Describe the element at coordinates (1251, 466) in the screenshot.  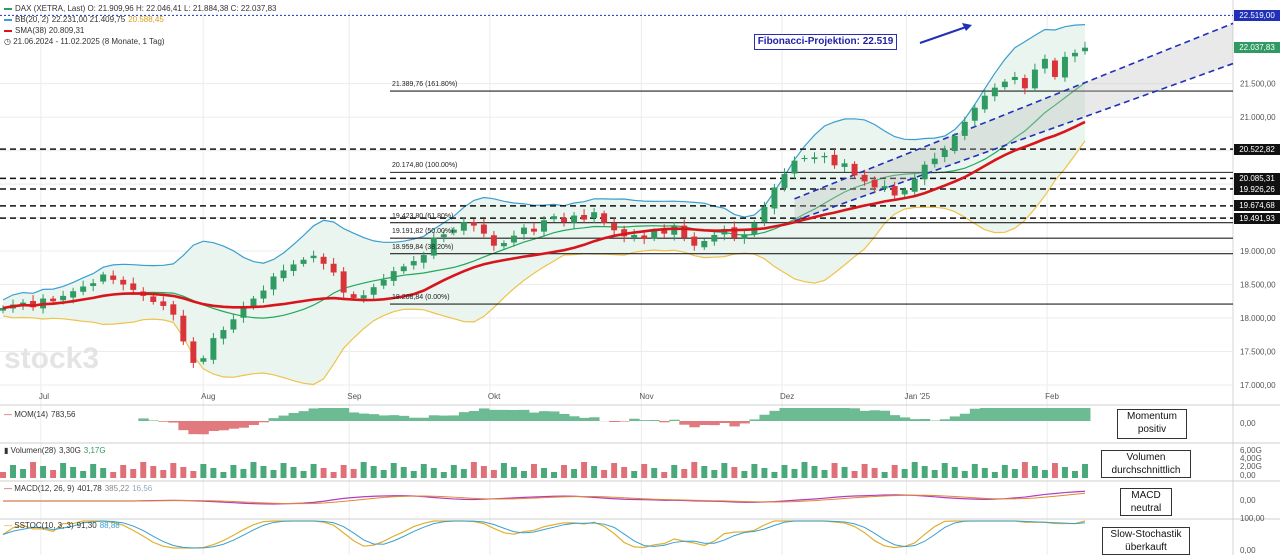
I see `sub-axis-label: 2,00G` at that location.